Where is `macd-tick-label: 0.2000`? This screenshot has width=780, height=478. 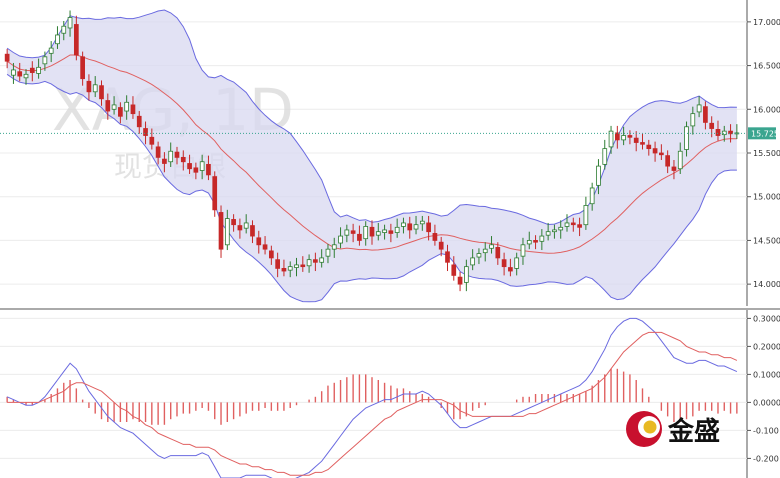 macd-tick-label: 0.2000 is located at coordinates (766, 346).